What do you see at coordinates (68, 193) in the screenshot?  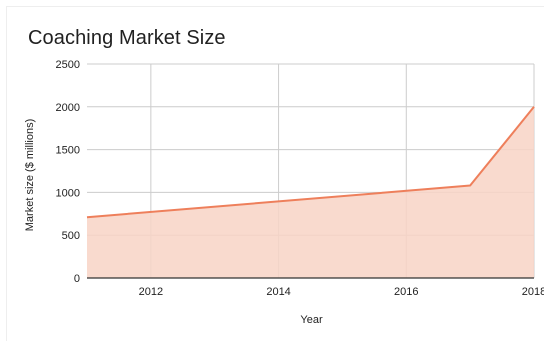 I see `y-tick-label: 1000` at bounding box center [68, 193].